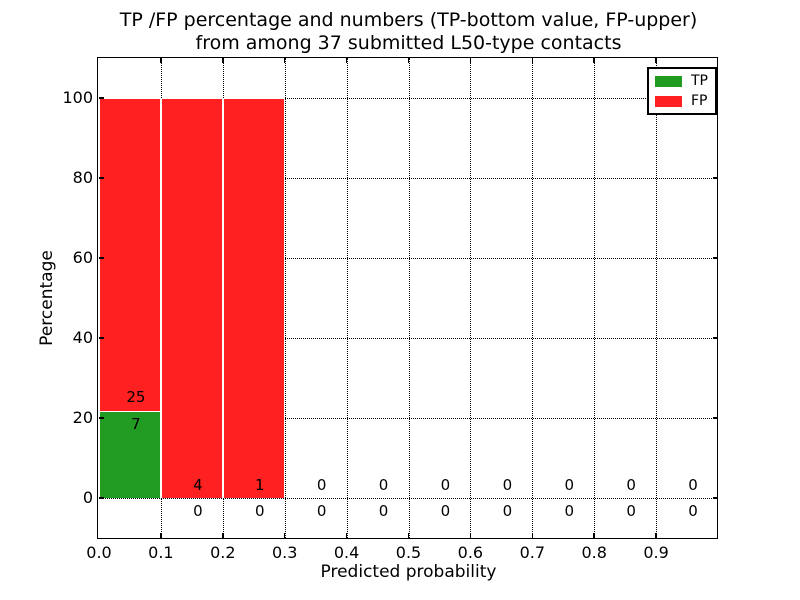 The width and height of the screenshot is (800, 600). Describe the element at coordinates (87, 497) in the screenshot. I see `y-tick-label: 0` at that location.